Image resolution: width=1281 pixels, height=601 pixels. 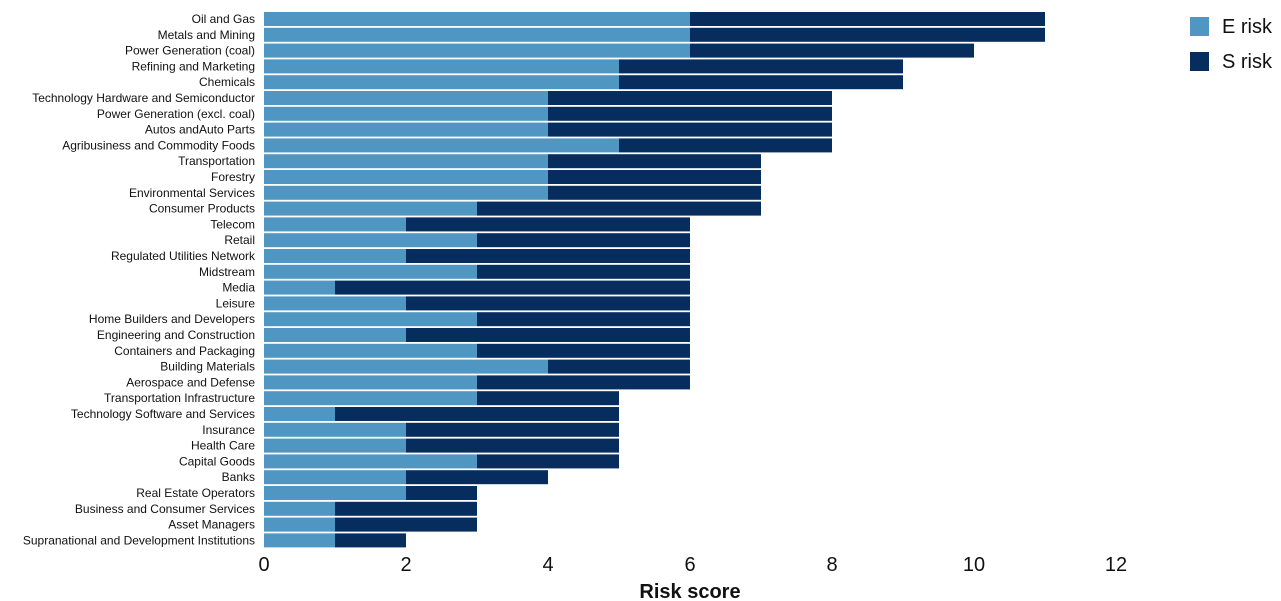 What do you see at coordinates (263, 565) in the screenshot?
I see `x-tick-label: 0` at bounding box center [263, 565].